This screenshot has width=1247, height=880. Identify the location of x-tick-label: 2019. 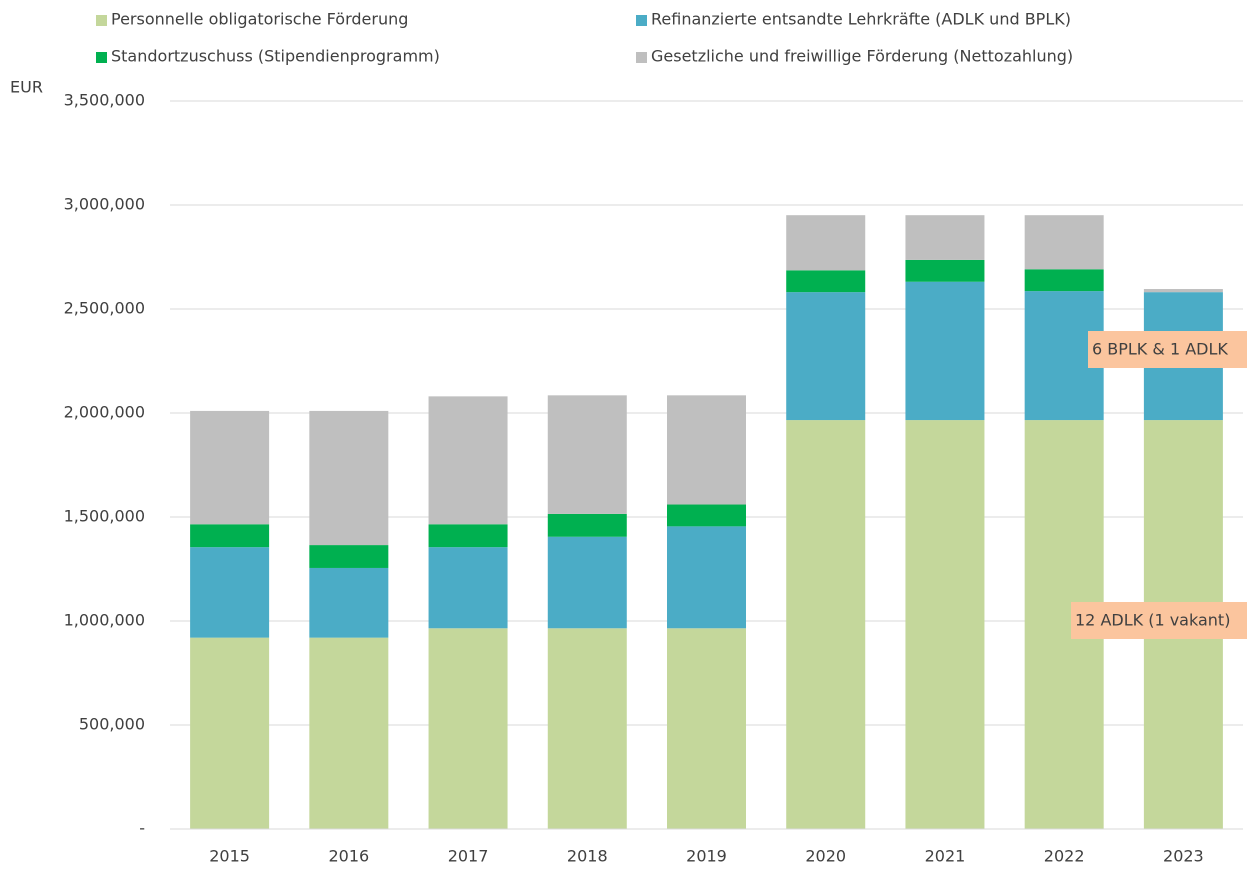
(706, 856).